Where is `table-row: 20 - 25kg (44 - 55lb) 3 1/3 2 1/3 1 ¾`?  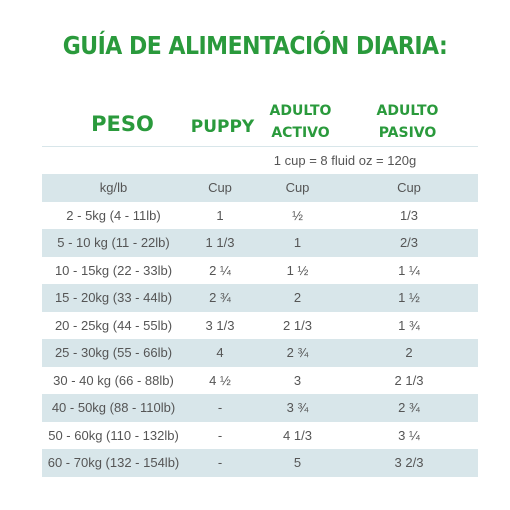 table-row: 20 - 25kg (44 - 55lb) 3 1/3 2 1/3 1 ¾ is located at coordinates (260, 326).